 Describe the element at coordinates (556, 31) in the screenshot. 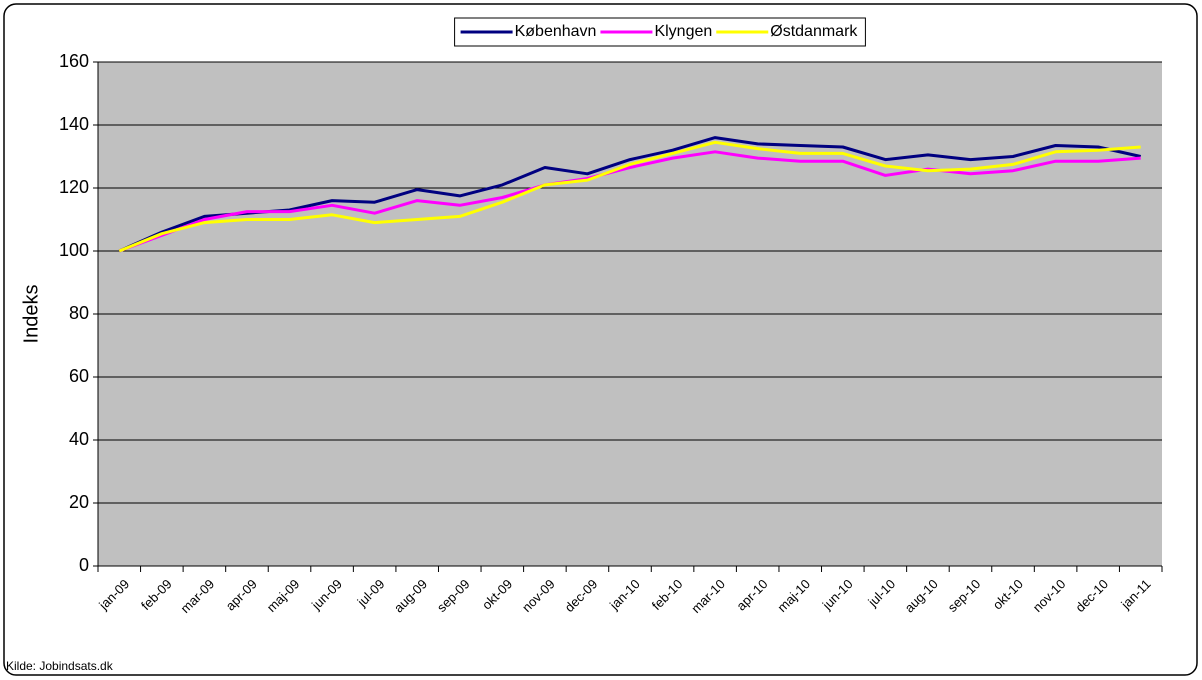

I see `legend-label: København` at that location.